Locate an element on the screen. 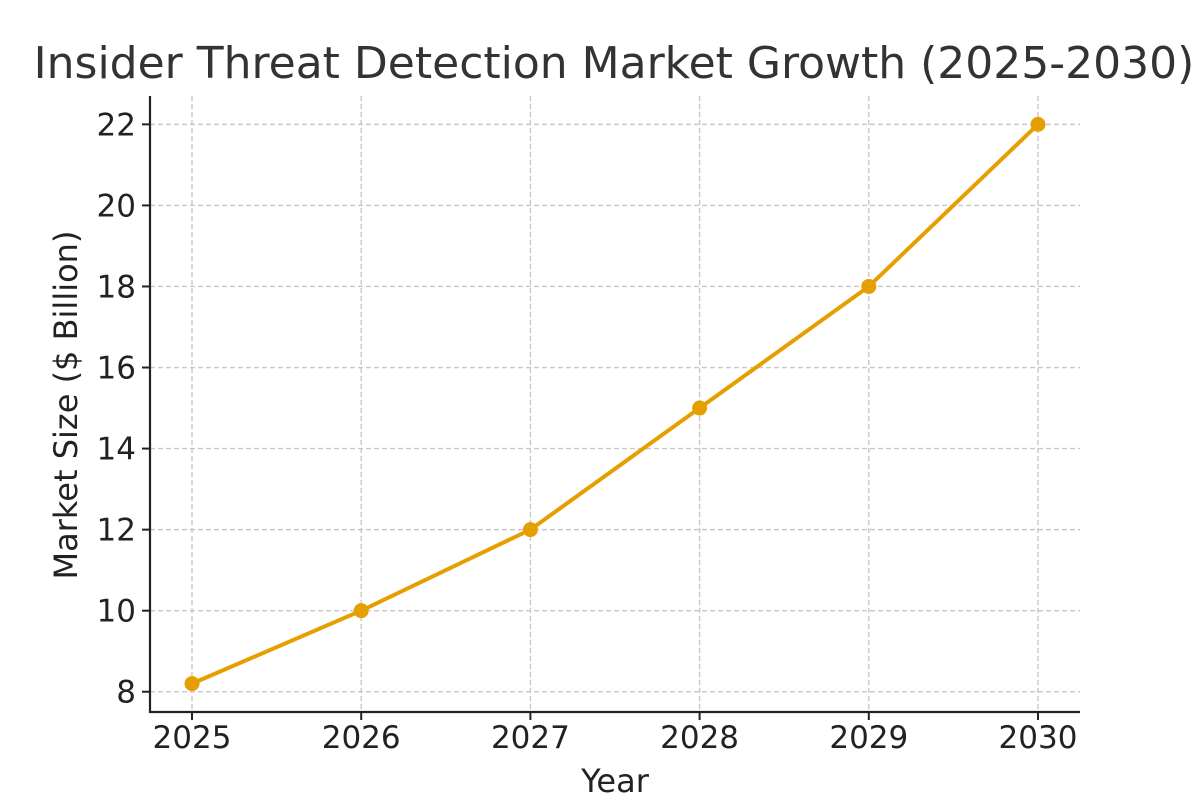 The width and height of the screenshot is (1200, 800). x-axis-label: Year is located at coordinates (615, 781).